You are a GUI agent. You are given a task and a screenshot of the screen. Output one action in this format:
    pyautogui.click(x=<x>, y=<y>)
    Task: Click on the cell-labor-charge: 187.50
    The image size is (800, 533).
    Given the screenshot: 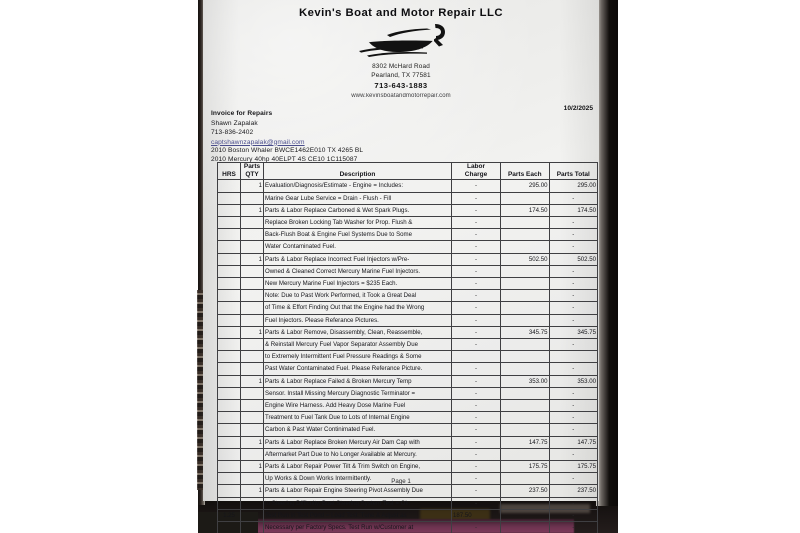 What is the action you would take?
    pyautogui.click(x=476, y=515)
    